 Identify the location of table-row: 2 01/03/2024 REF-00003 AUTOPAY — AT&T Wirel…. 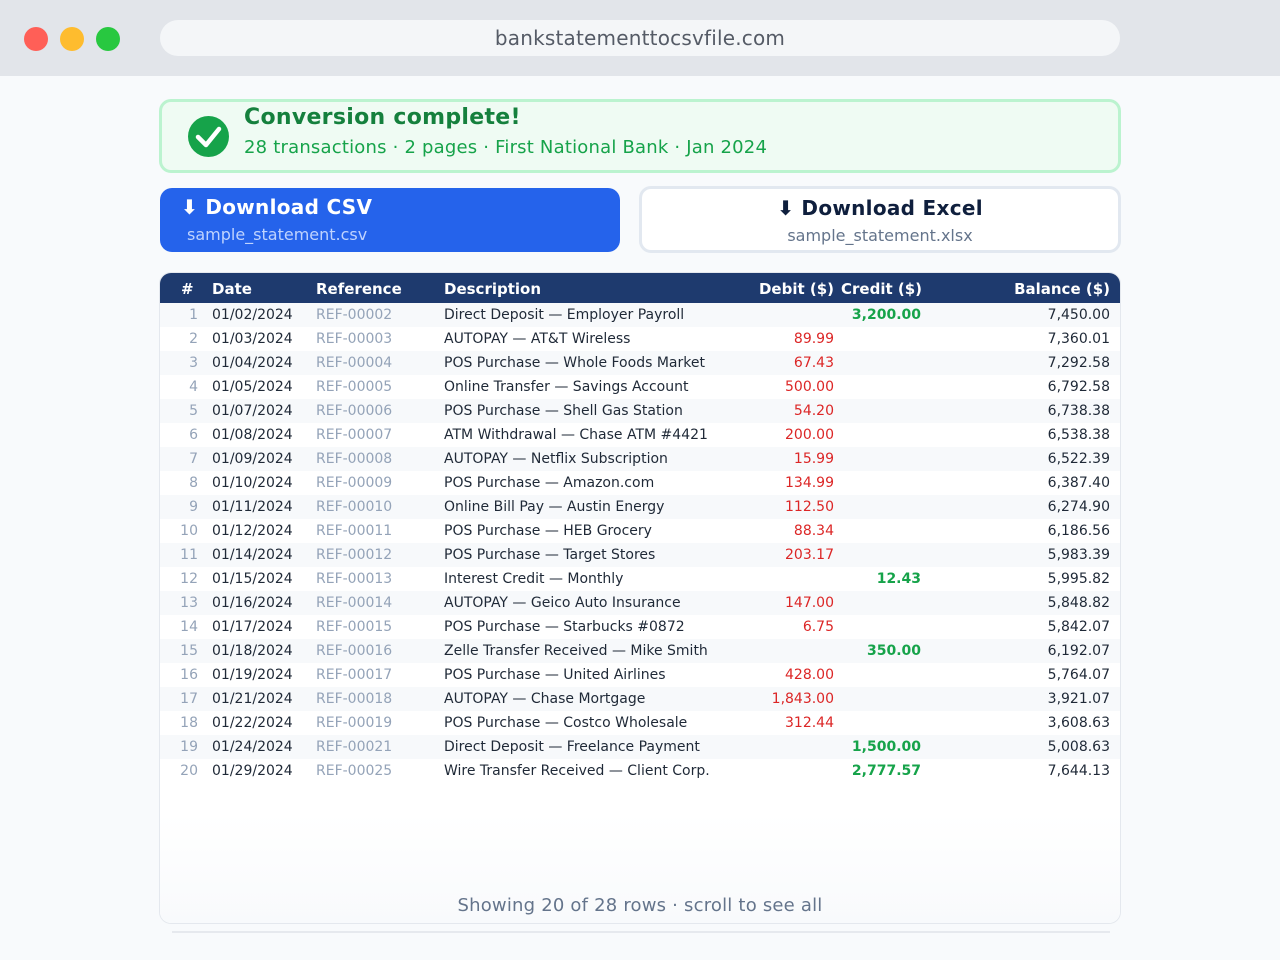
(640, 339).